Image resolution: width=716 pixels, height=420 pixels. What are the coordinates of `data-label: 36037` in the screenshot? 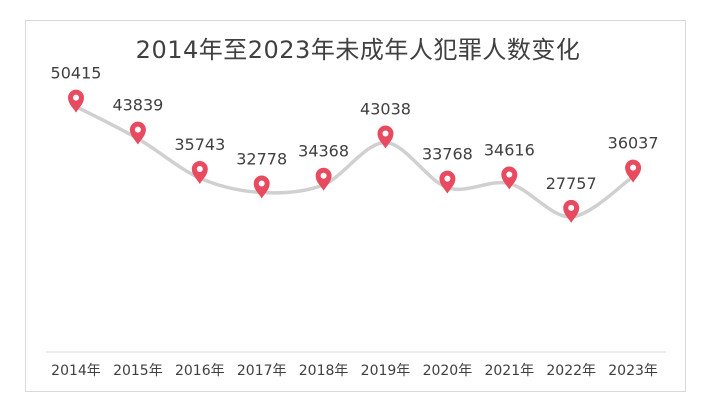 It's located at (633, 143).